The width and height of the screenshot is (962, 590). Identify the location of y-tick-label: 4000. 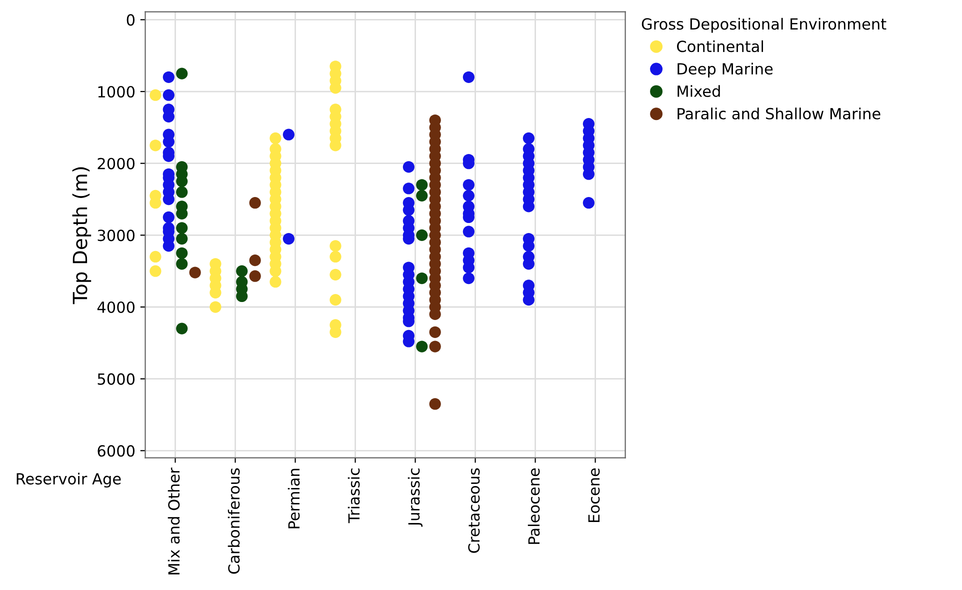
(116, 307).